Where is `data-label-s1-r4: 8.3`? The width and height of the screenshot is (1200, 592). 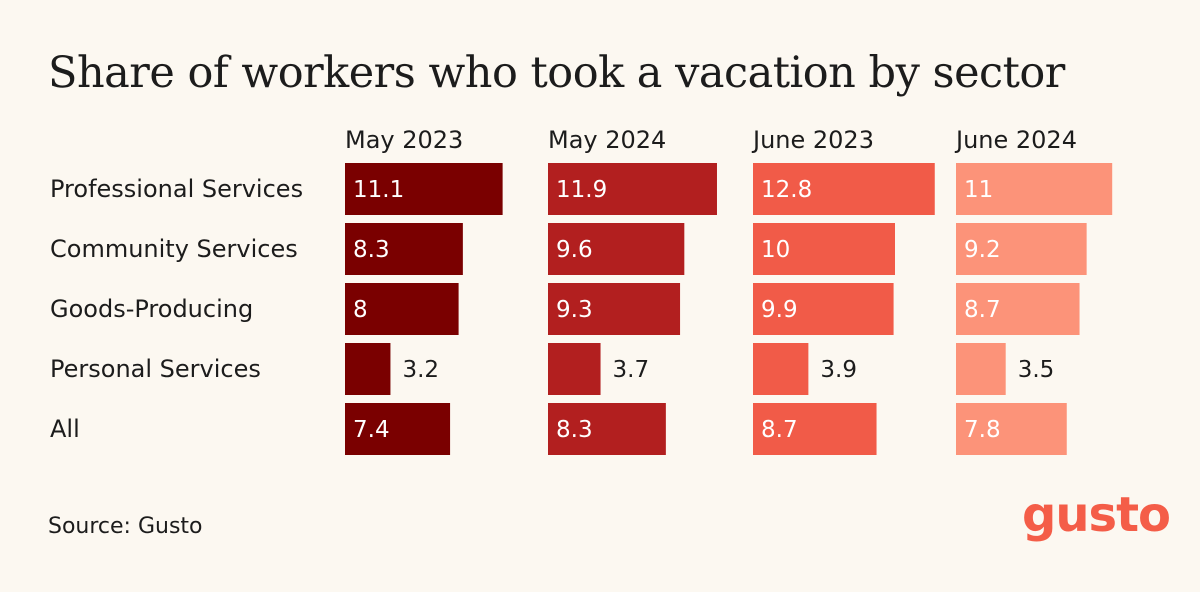
data-label-s1-r4: 8.3 is located at coordinates (574, 430).